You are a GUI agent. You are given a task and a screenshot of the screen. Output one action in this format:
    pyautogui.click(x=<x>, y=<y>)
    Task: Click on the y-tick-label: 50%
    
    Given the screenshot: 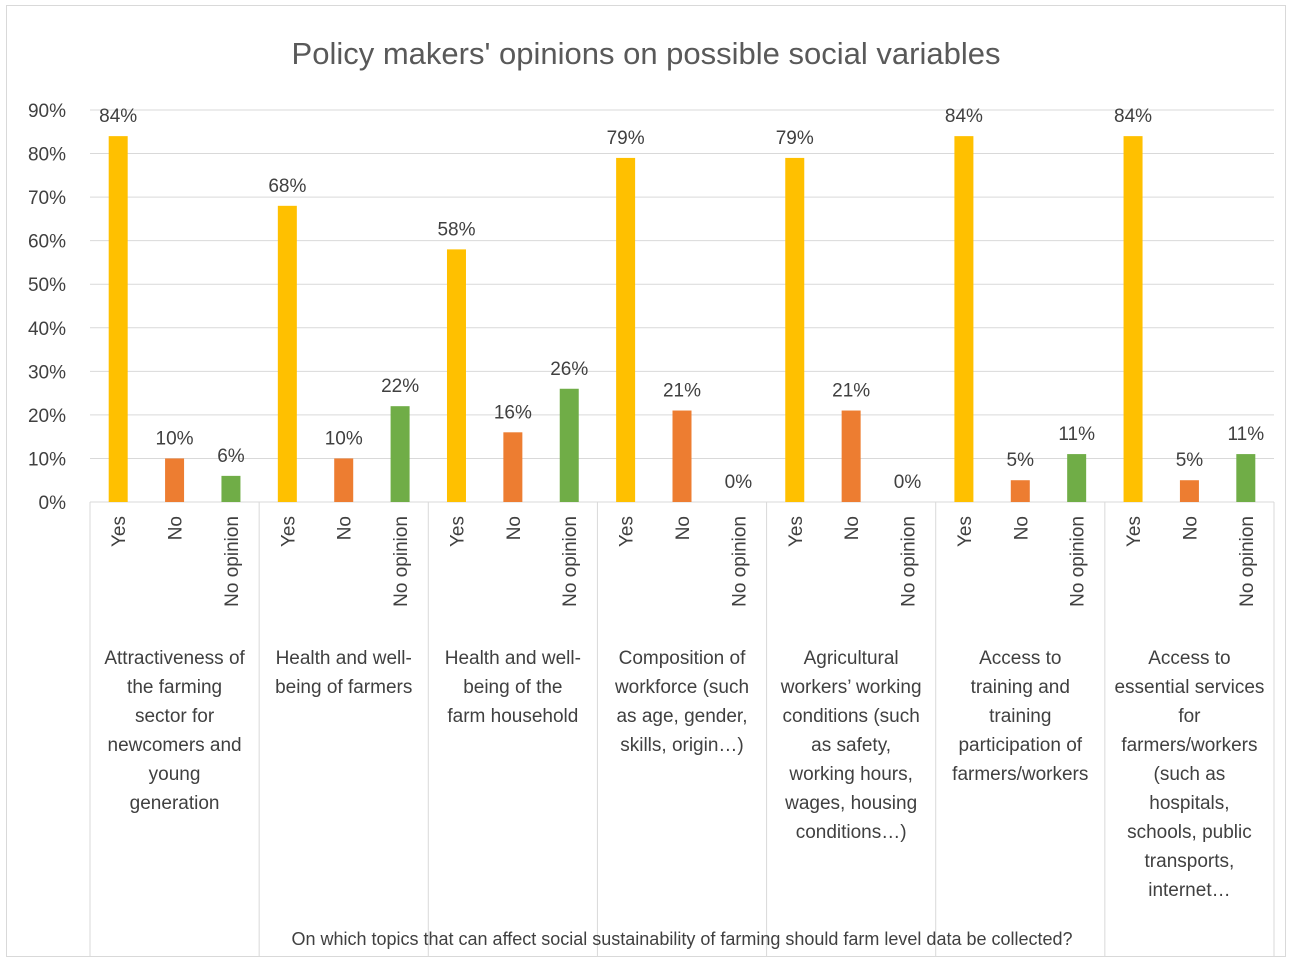 What is the action you would take?
    pyautogui.click(x=47, y=285)
    